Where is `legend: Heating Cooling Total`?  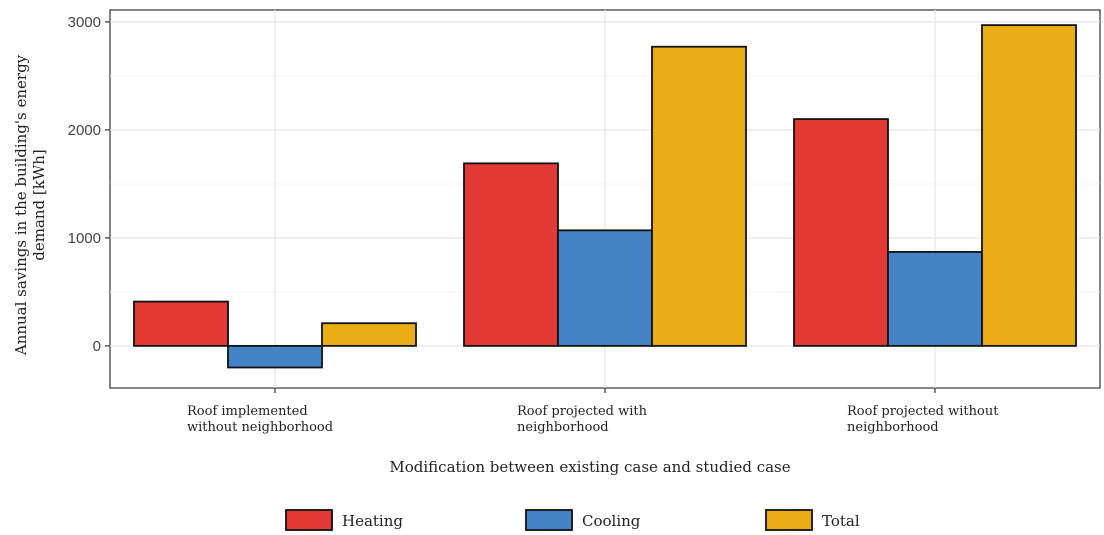 legend: Heating Cooling Total is located at coordinates (572, 520).